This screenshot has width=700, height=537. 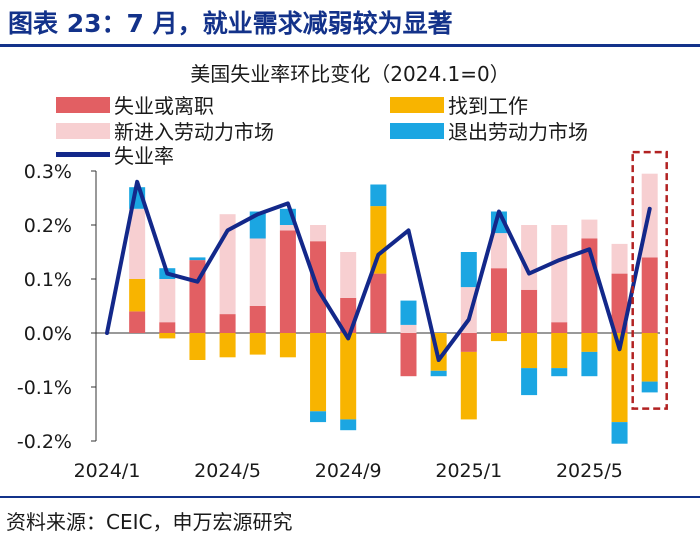 I want to click on header-rule, so click(x=350, y=45).